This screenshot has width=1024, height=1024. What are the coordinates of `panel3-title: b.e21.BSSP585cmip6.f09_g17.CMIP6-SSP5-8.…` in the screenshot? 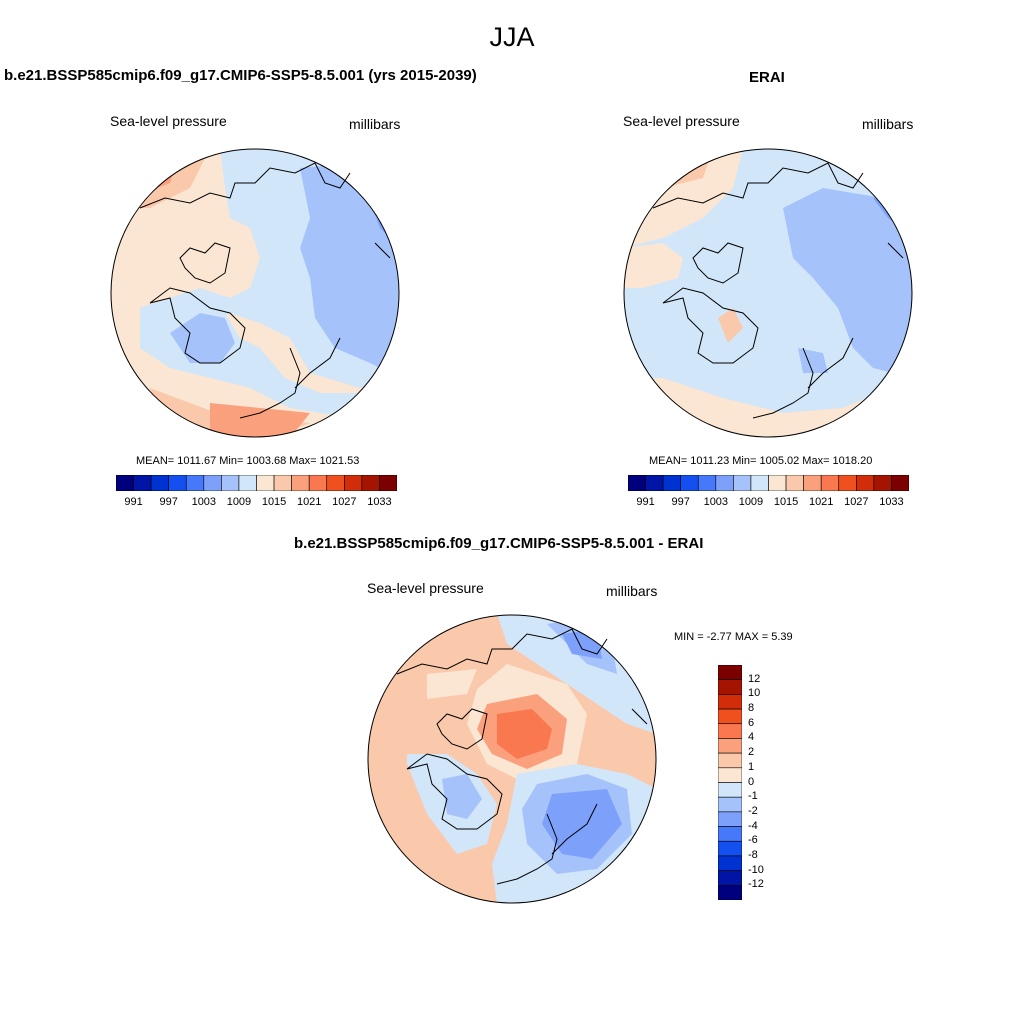 It's located at (499, 543).